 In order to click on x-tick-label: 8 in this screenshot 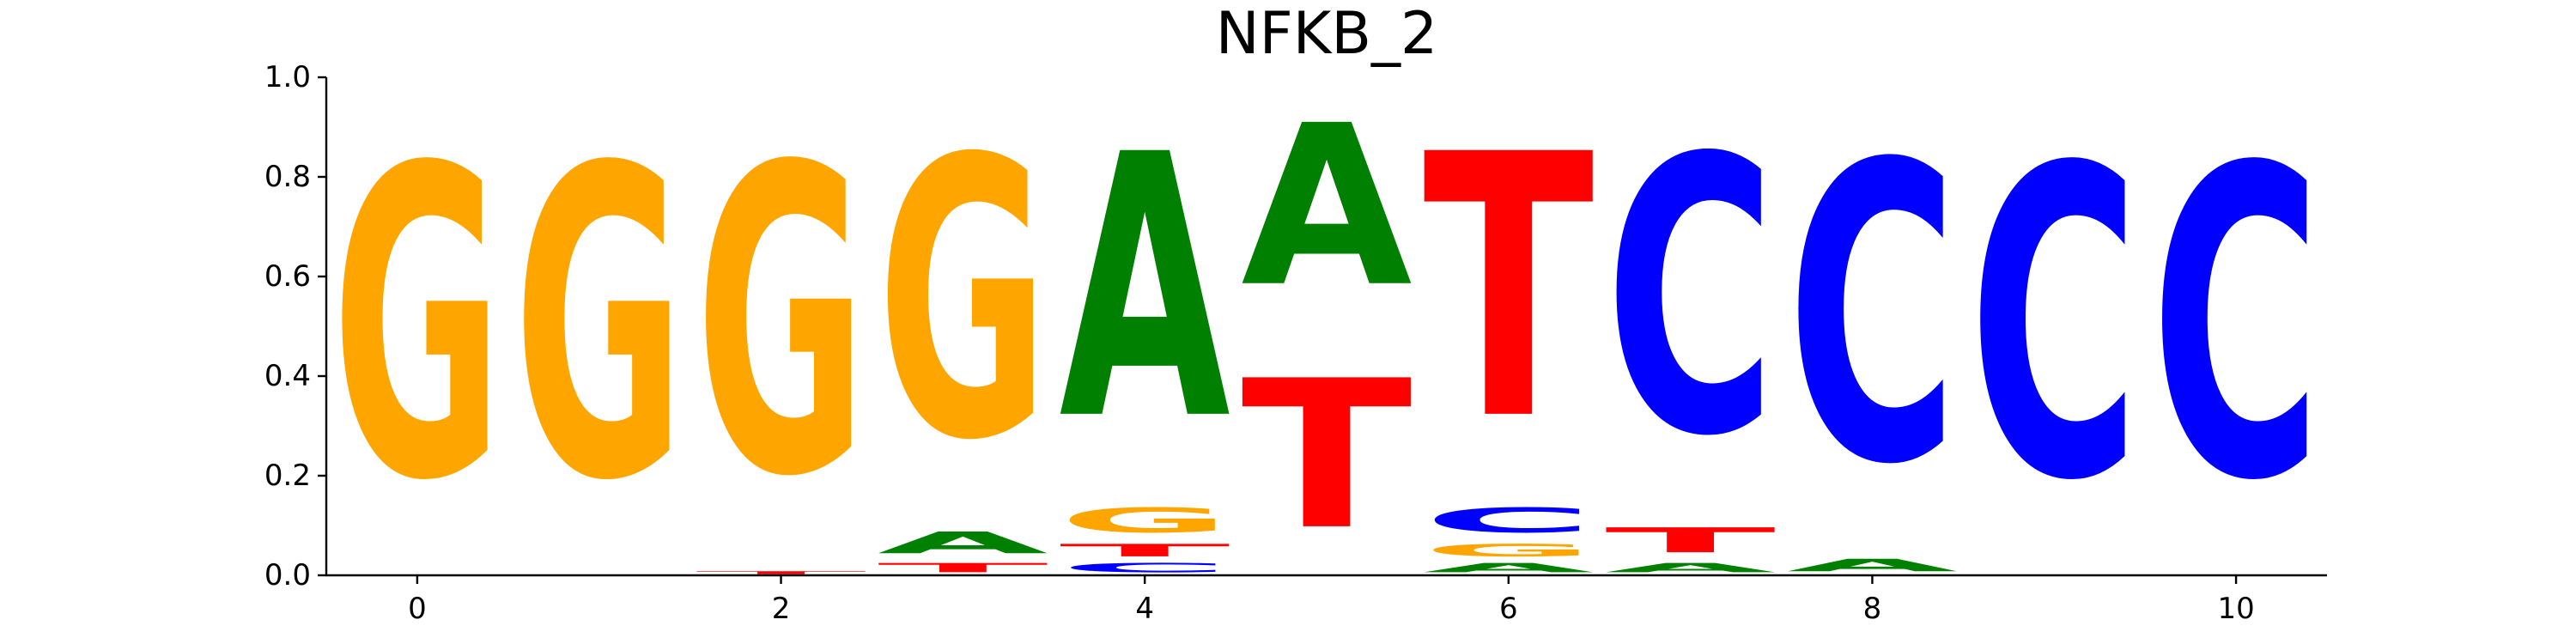, I will do `click(1872, 609)`.